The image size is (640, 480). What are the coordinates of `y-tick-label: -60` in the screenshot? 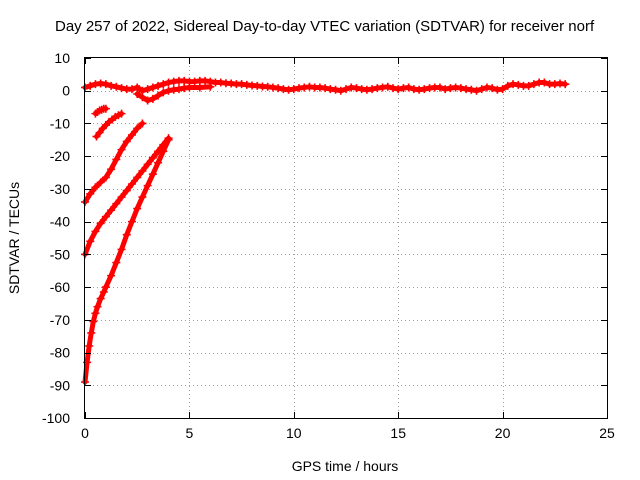 It's located at (60, 287).